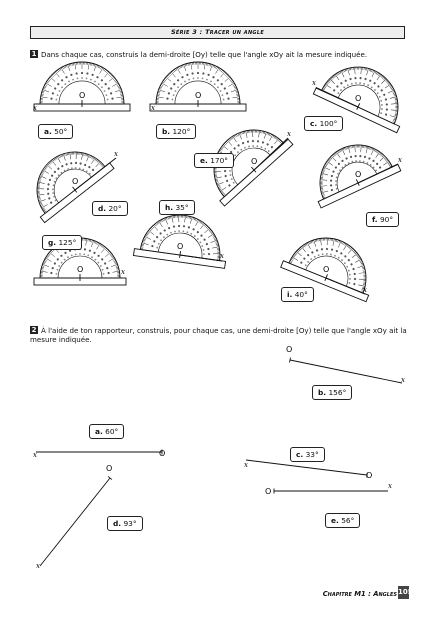 The image size is (435, 619). I want to click on protractor-a, so click(82, 86).